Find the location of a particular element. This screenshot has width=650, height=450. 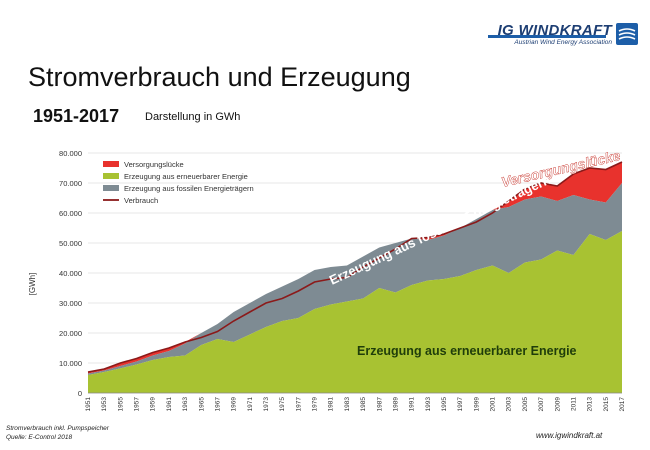

unit-note: Darstellung in GWh is located at coordinates (193, 117).